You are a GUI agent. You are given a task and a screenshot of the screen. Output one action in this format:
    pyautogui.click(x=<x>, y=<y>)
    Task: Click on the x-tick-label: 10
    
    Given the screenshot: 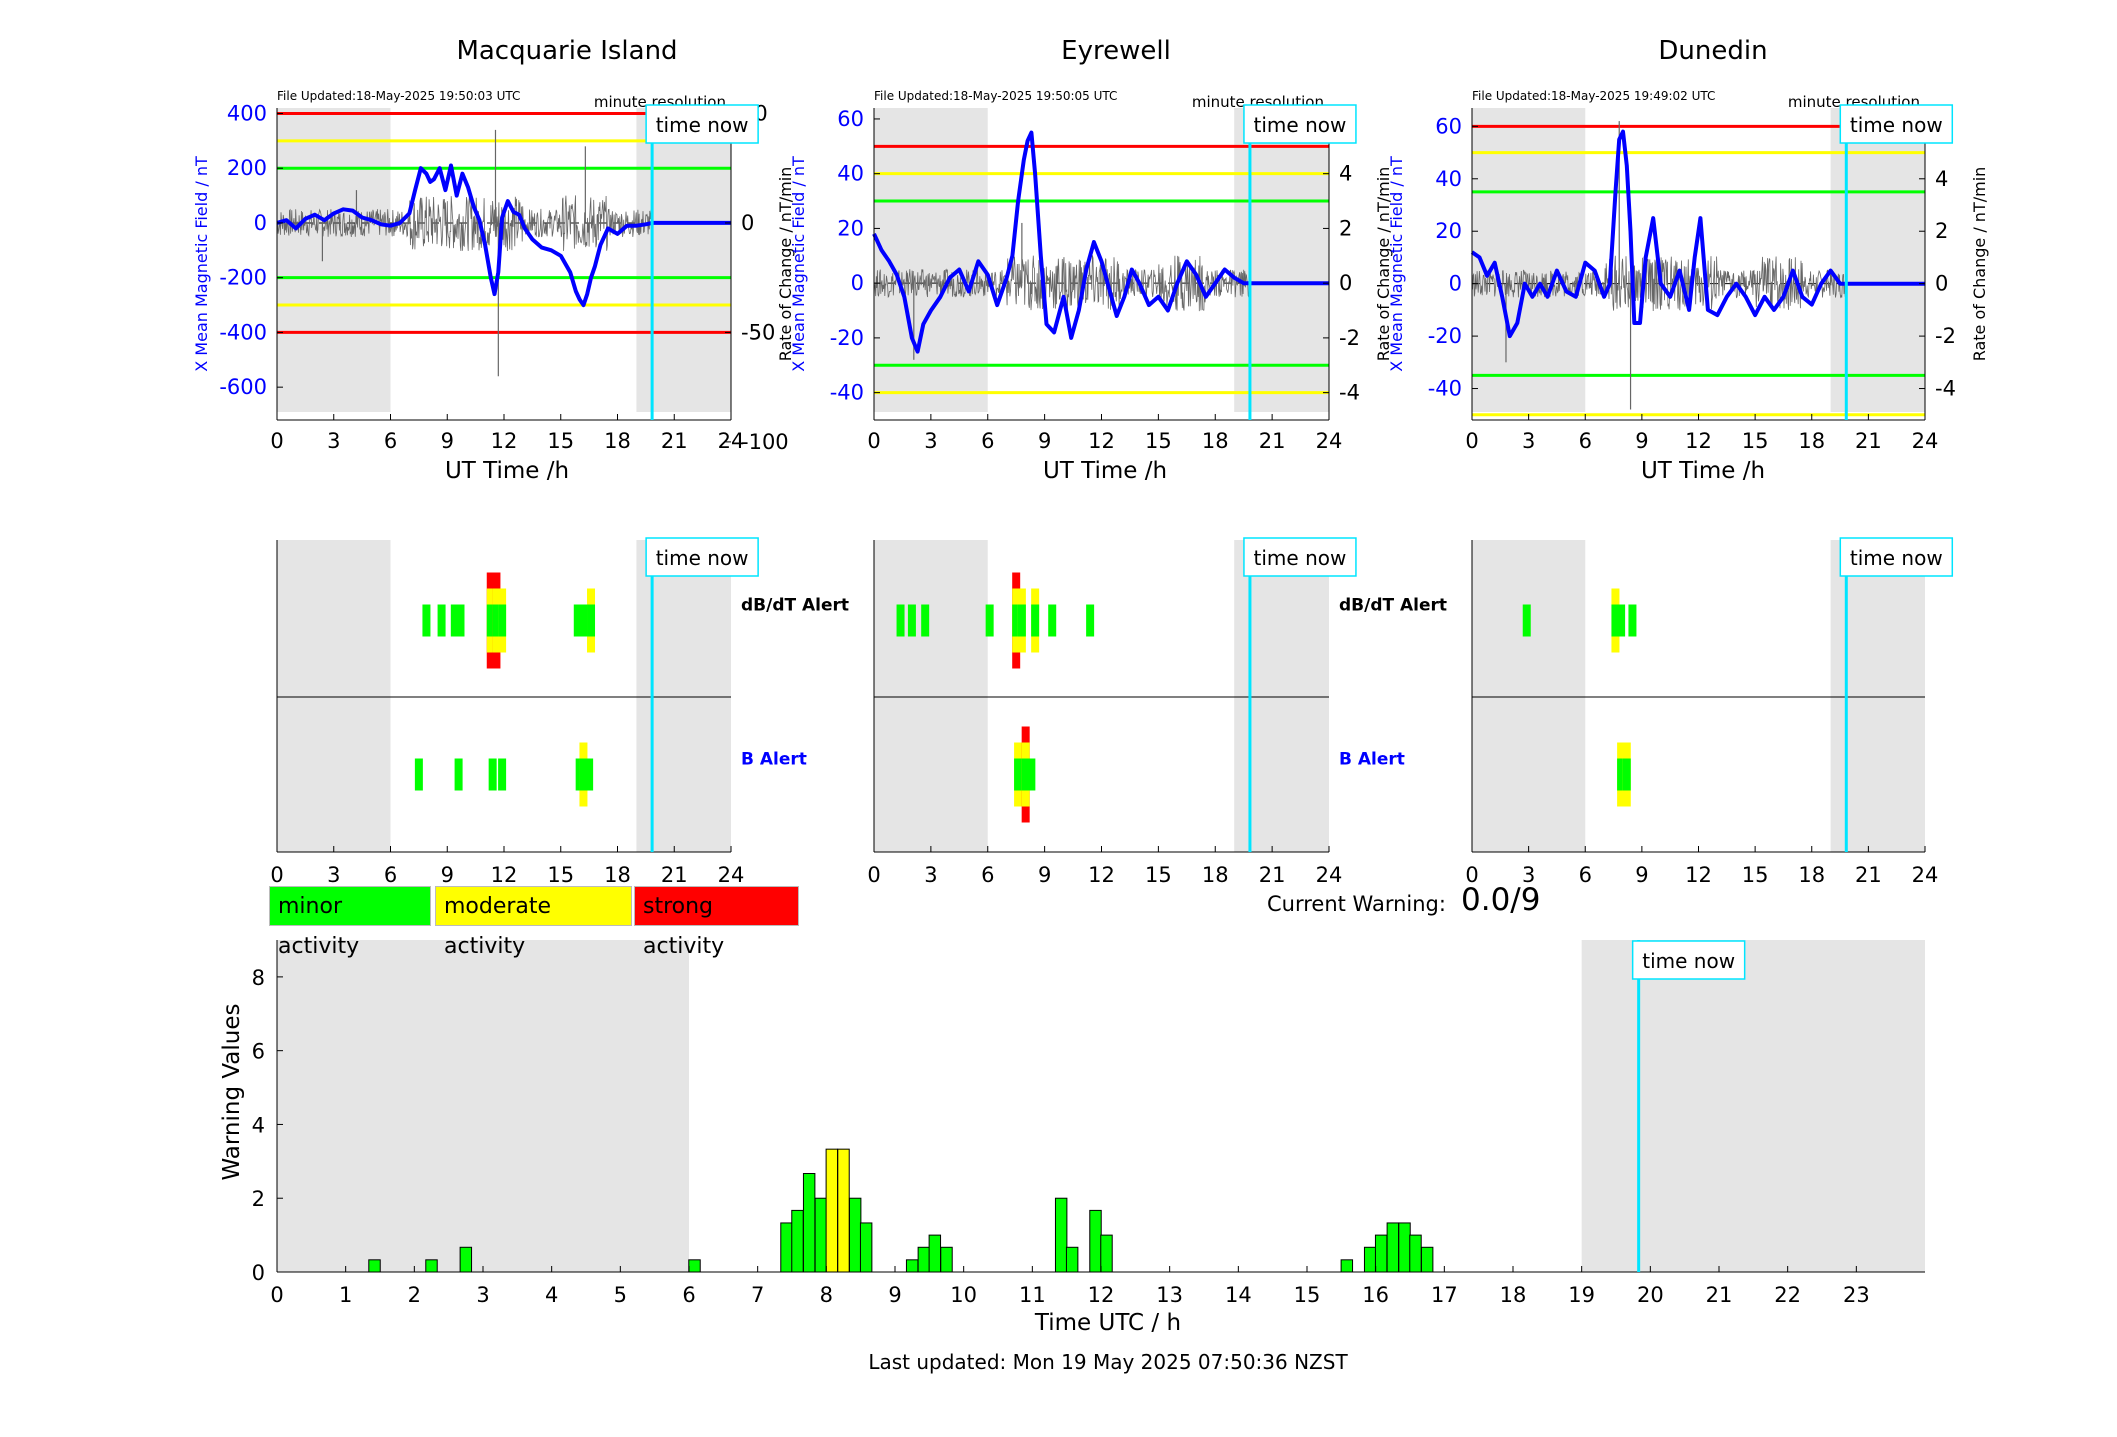 What is the action you would take?
    pyautogui.click(x=963, y=1295)
    